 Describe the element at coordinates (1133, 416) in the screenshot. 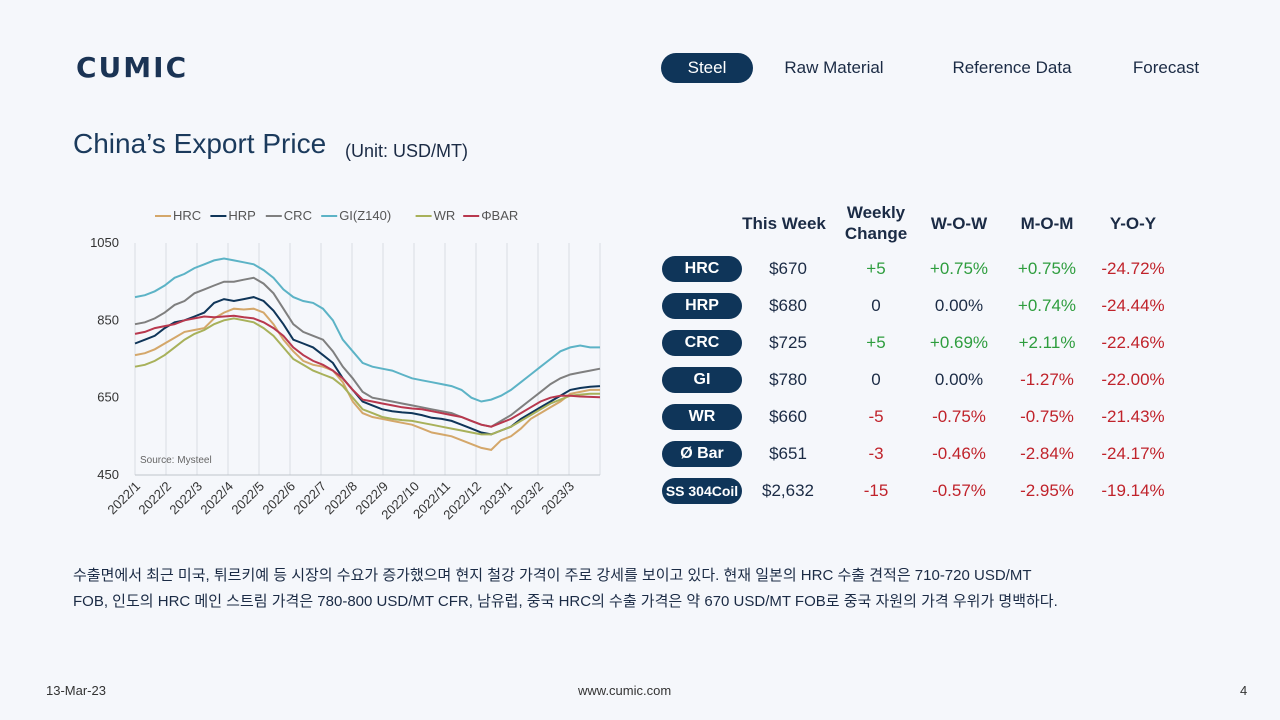

I see `yoy-cell: -21.43%` at that location.